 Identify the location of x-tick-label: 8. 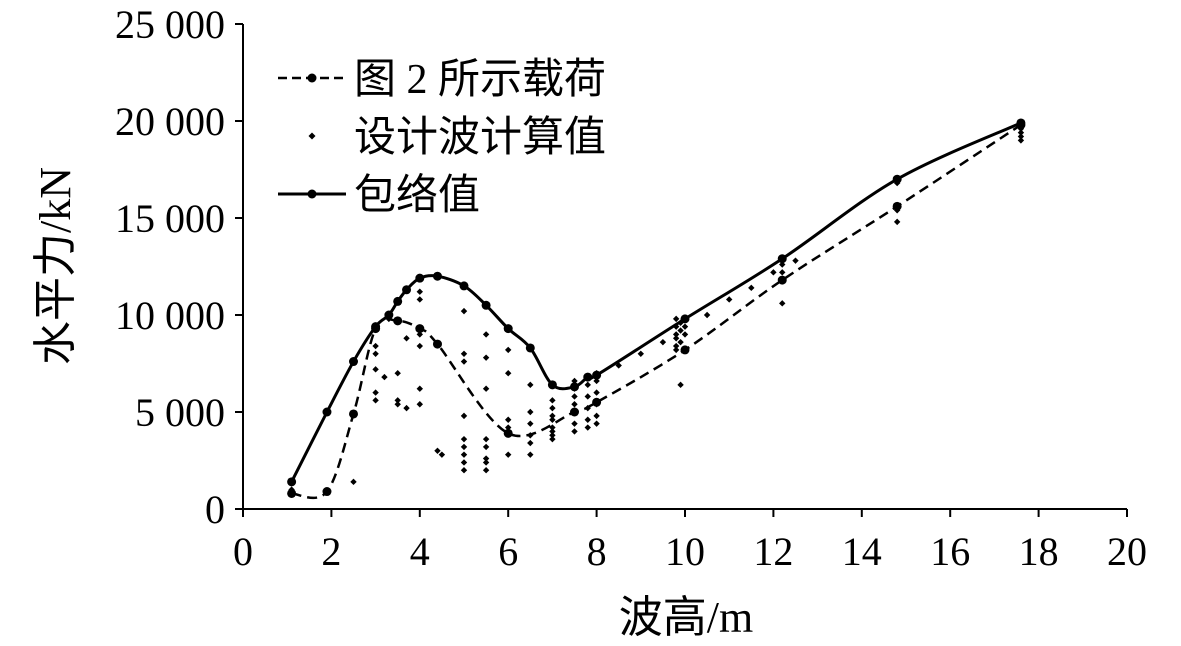
(597, 551).